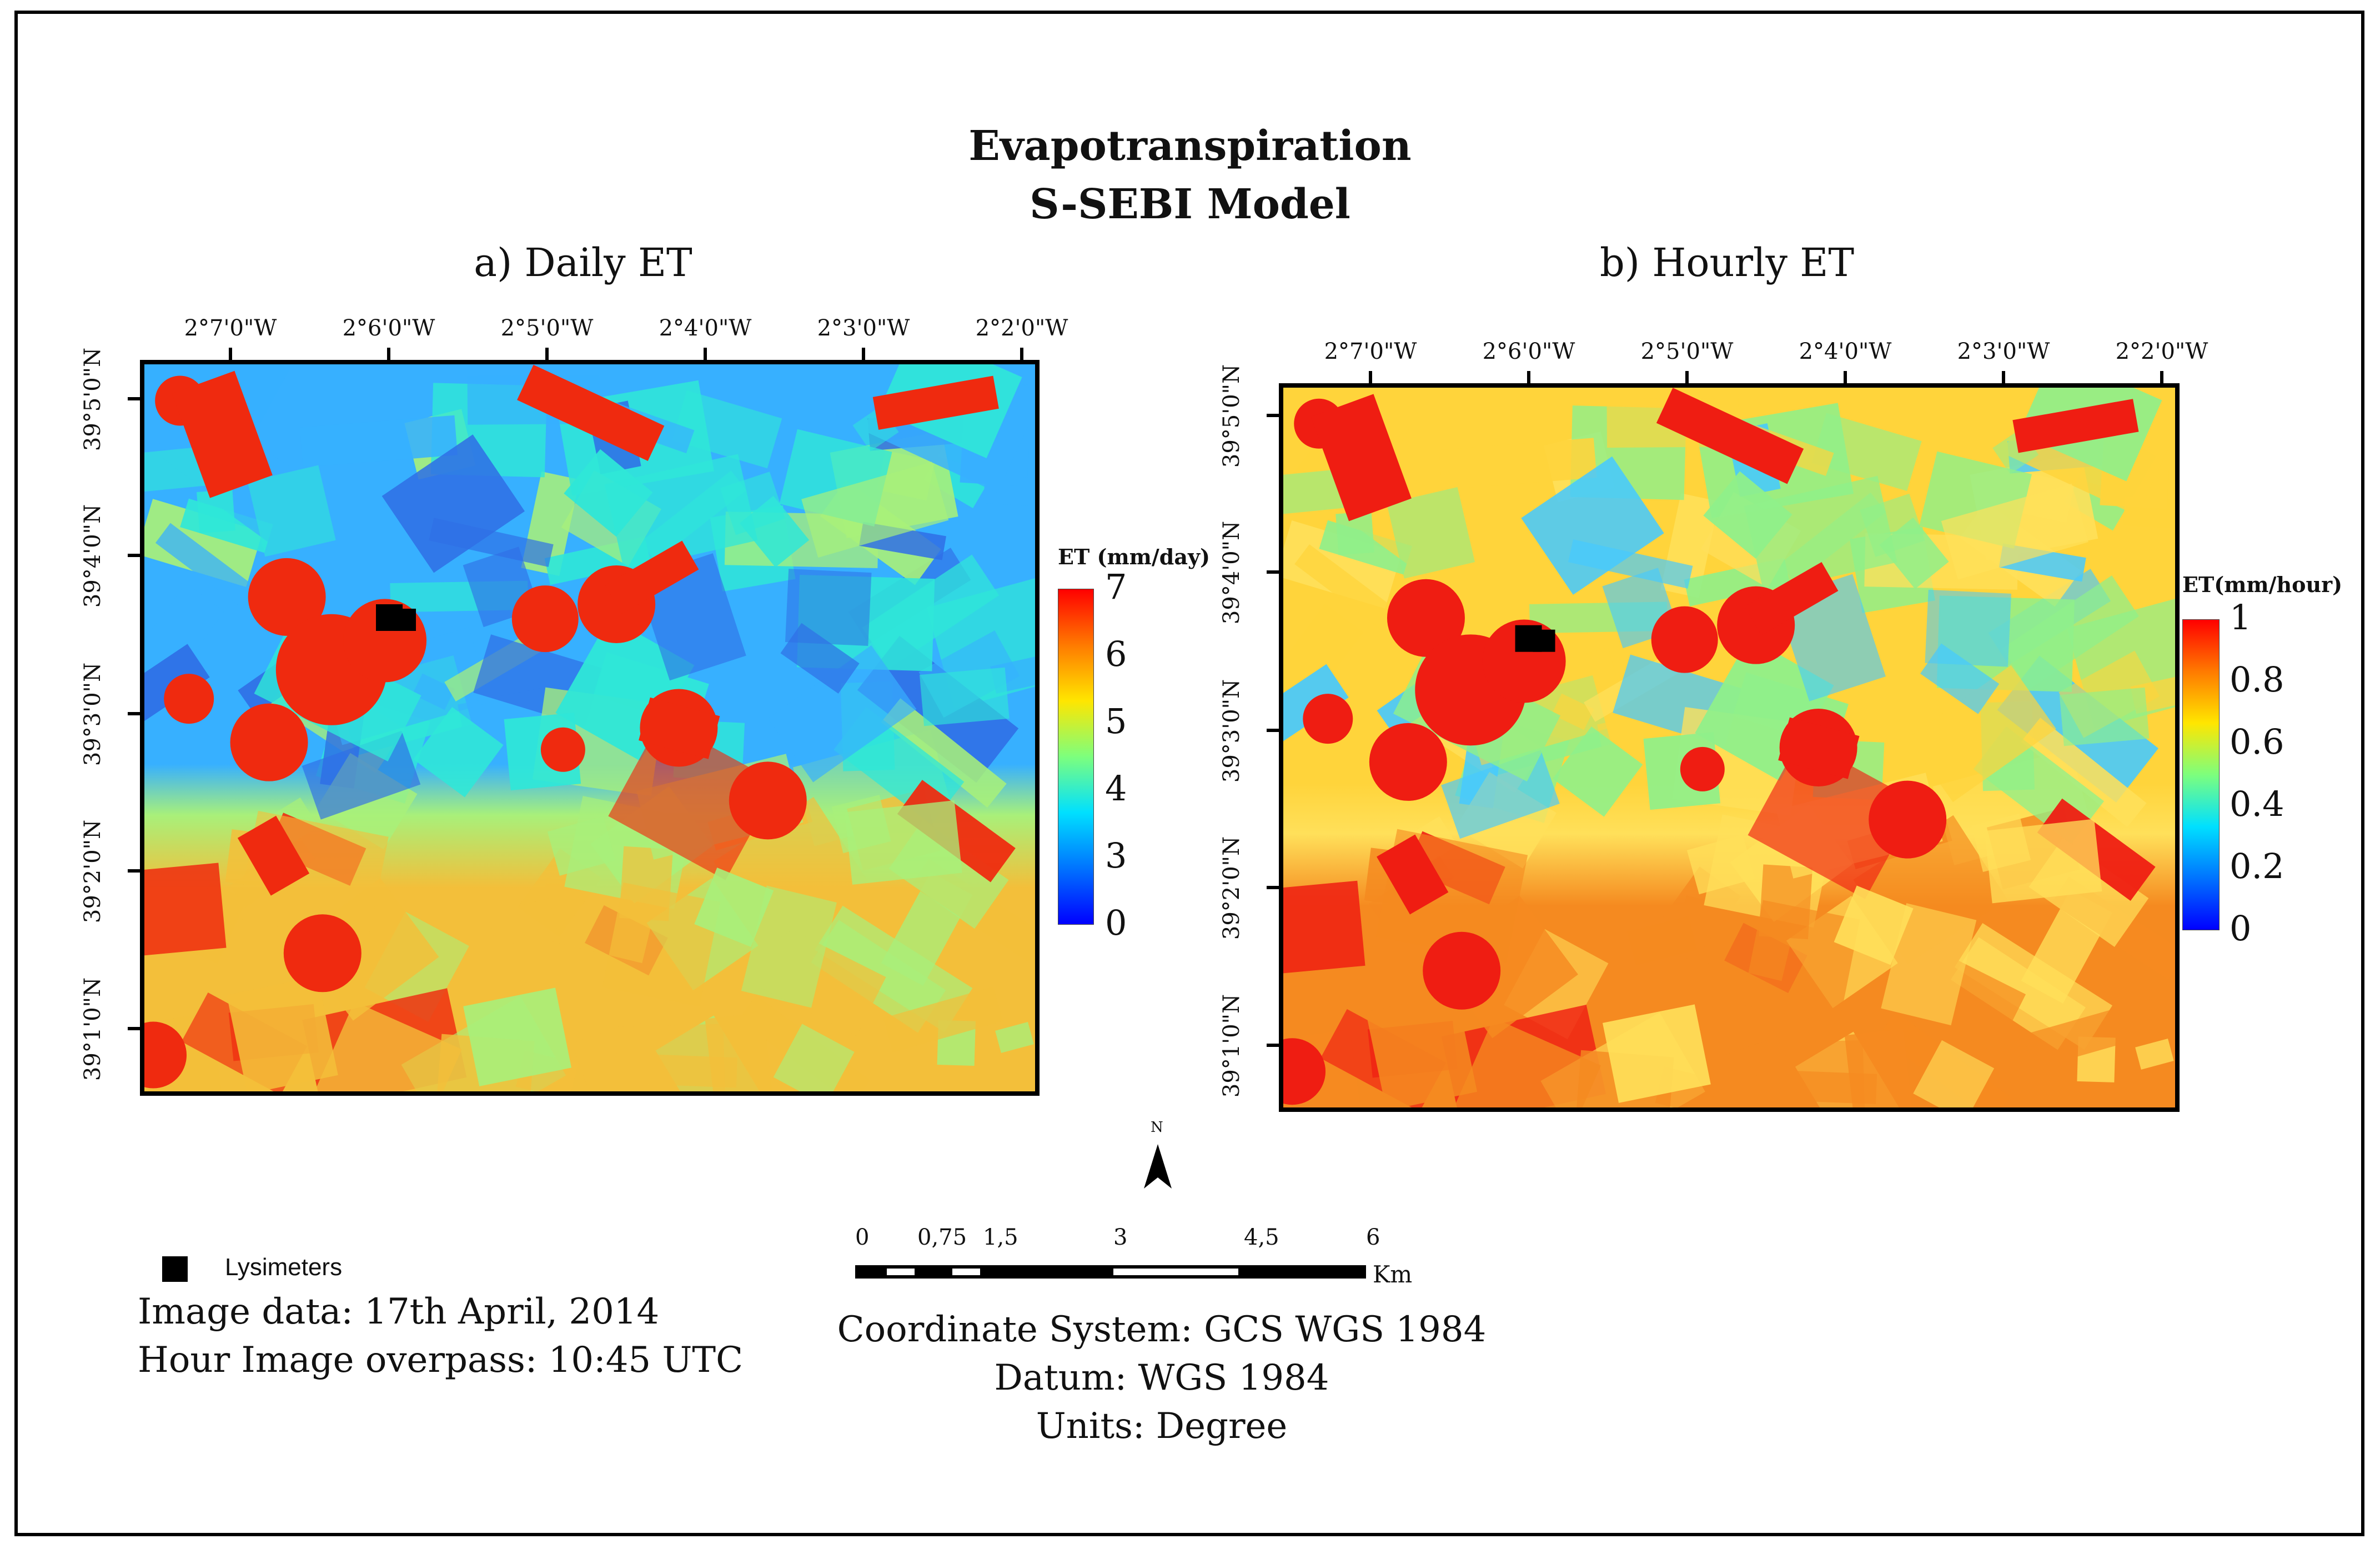 The height and width of the screenshot is (1549, 2380). I want to click on scalebar, so click(1110, 1272).